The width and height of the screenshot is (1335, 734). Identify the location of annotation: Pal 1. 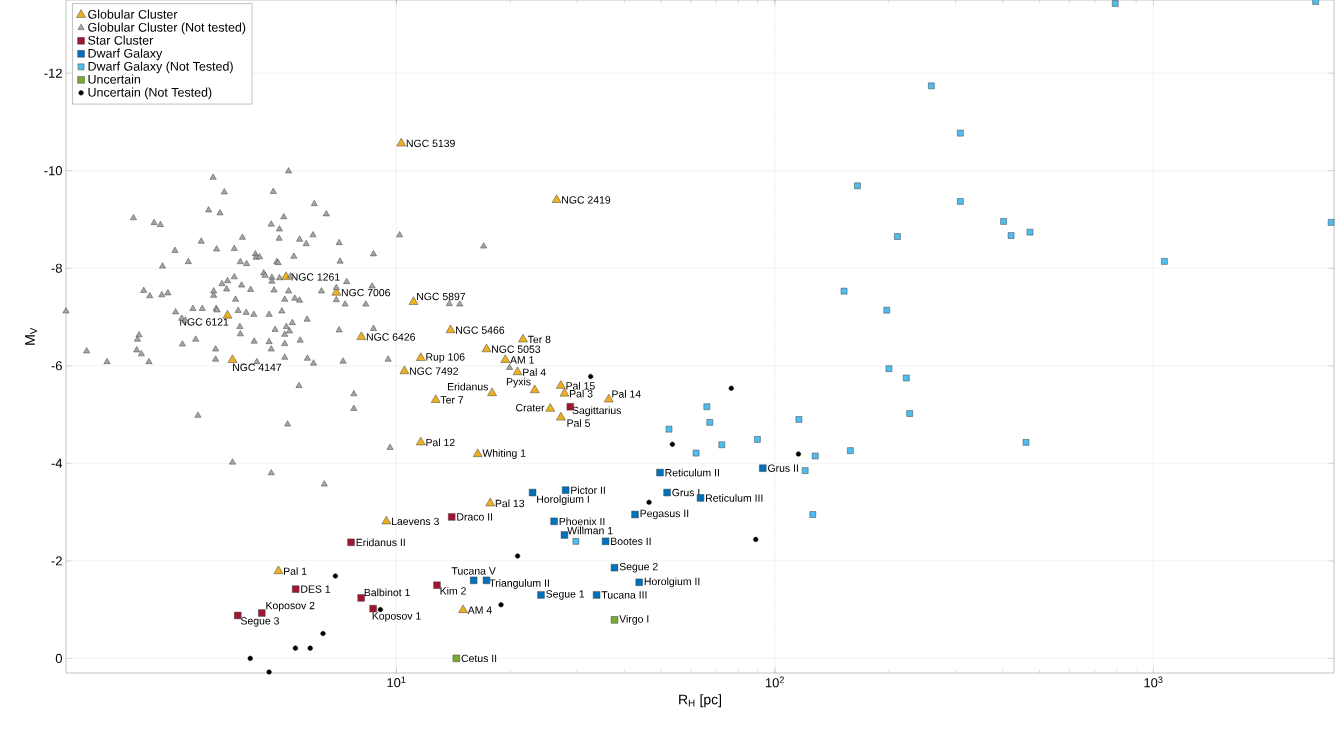
(295, 571).